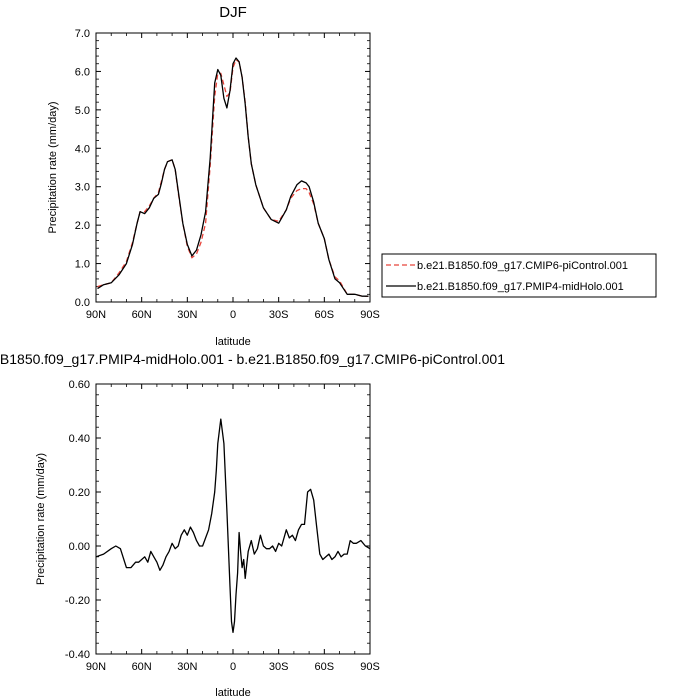  Describe the element at coordinates (82, 111) in the screenshot. I see `y-tick-label: 5.0` at that location.